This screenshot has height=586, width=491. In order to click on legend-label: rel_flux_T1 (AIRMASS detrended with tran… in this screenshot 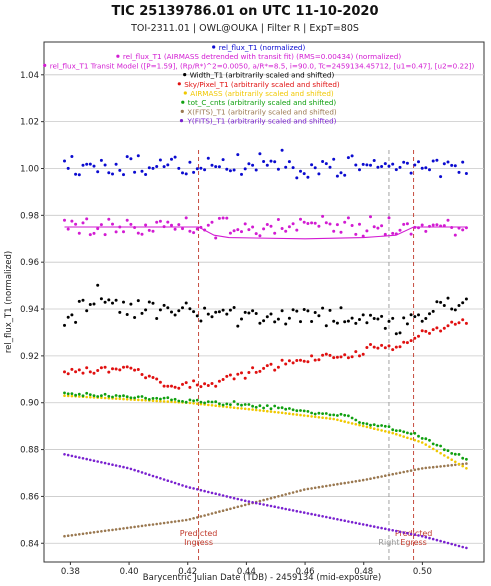, I will do `click(262, 56)`.